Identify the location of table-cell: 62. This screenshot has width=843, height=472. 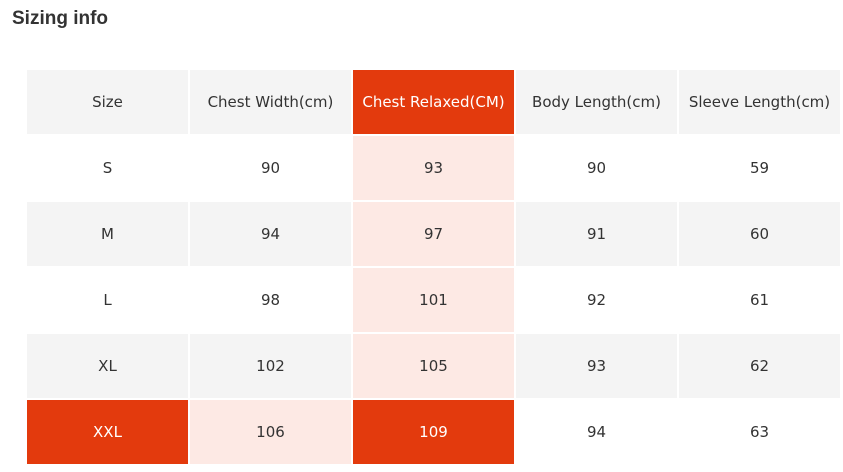
(759, 366).